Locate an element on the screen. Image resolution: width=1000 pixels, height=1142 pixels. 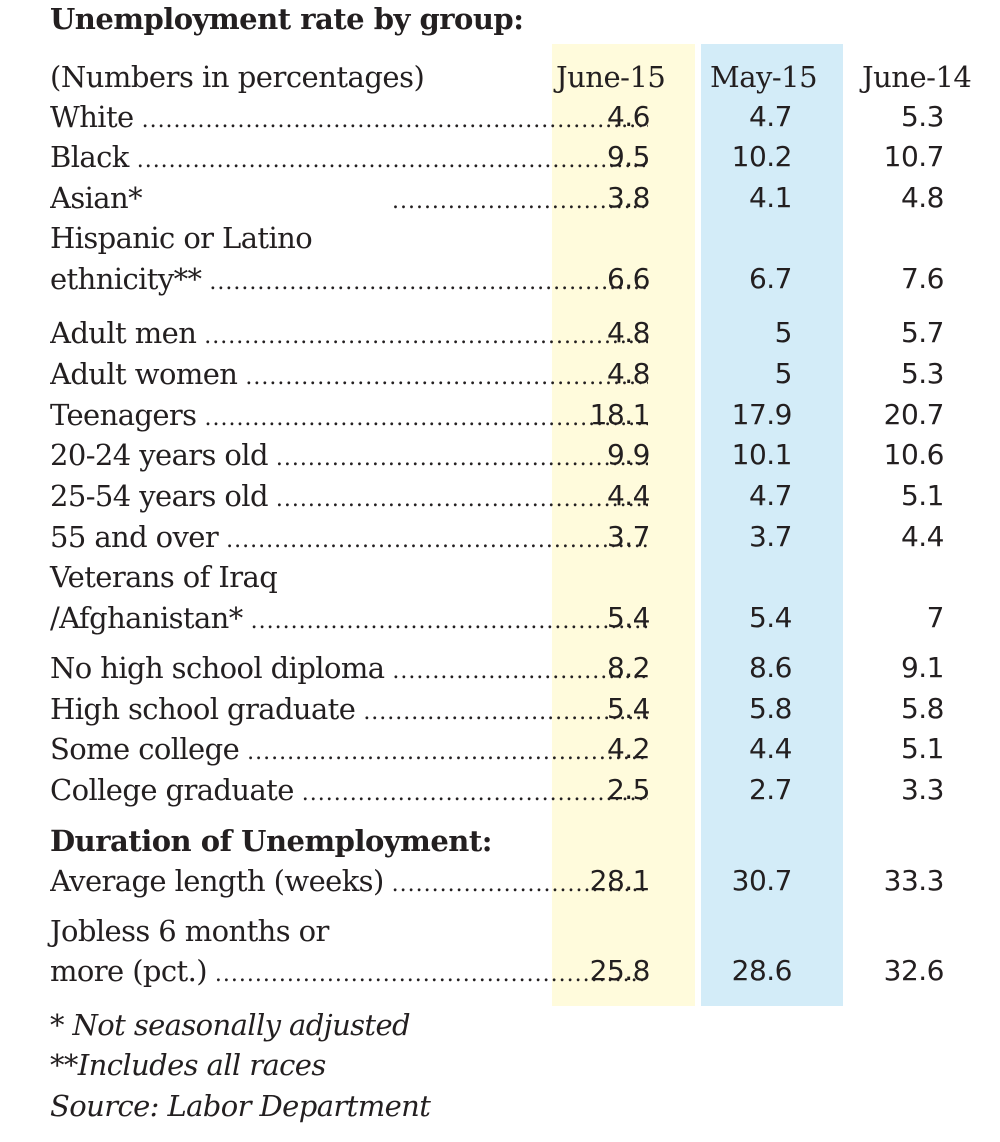
value-june-15: 4.4 is located at coordinates (628, 495).